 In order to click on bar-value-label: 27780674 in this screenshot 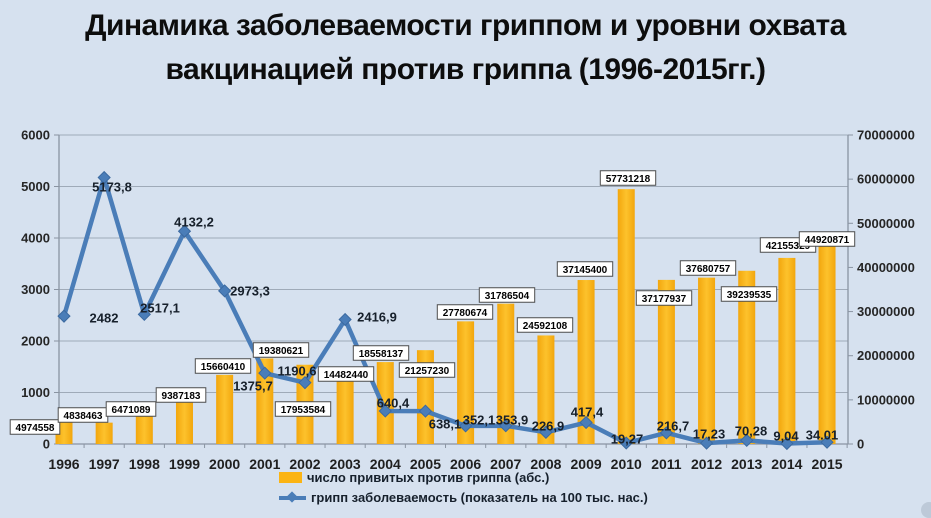, I will do `click(465, 313)`.